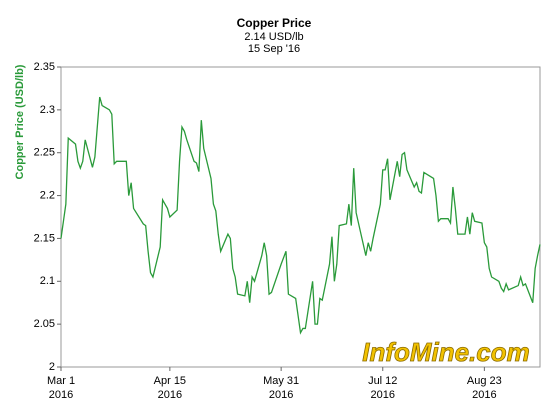 The width and height of the screenshot is (557, 410). Describe the element at coordinates (44, 153) in the screenshot. I see `y-tick-label: 2.25` at that location.